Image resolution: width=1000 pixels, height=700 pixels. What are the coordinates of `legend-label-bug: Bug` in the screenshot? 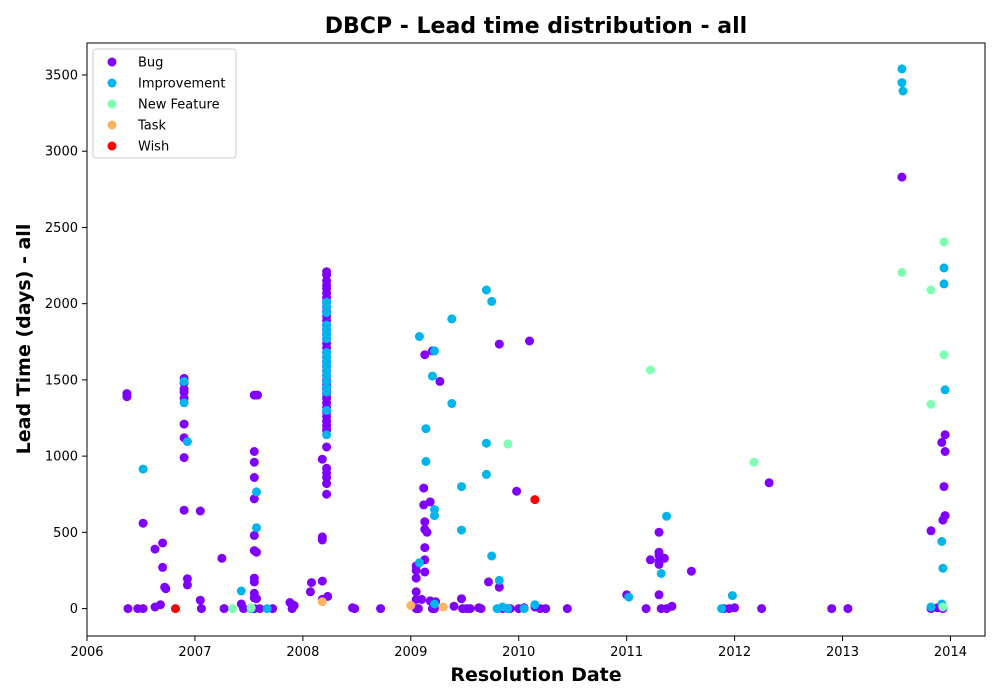 It's located at (150, 63).